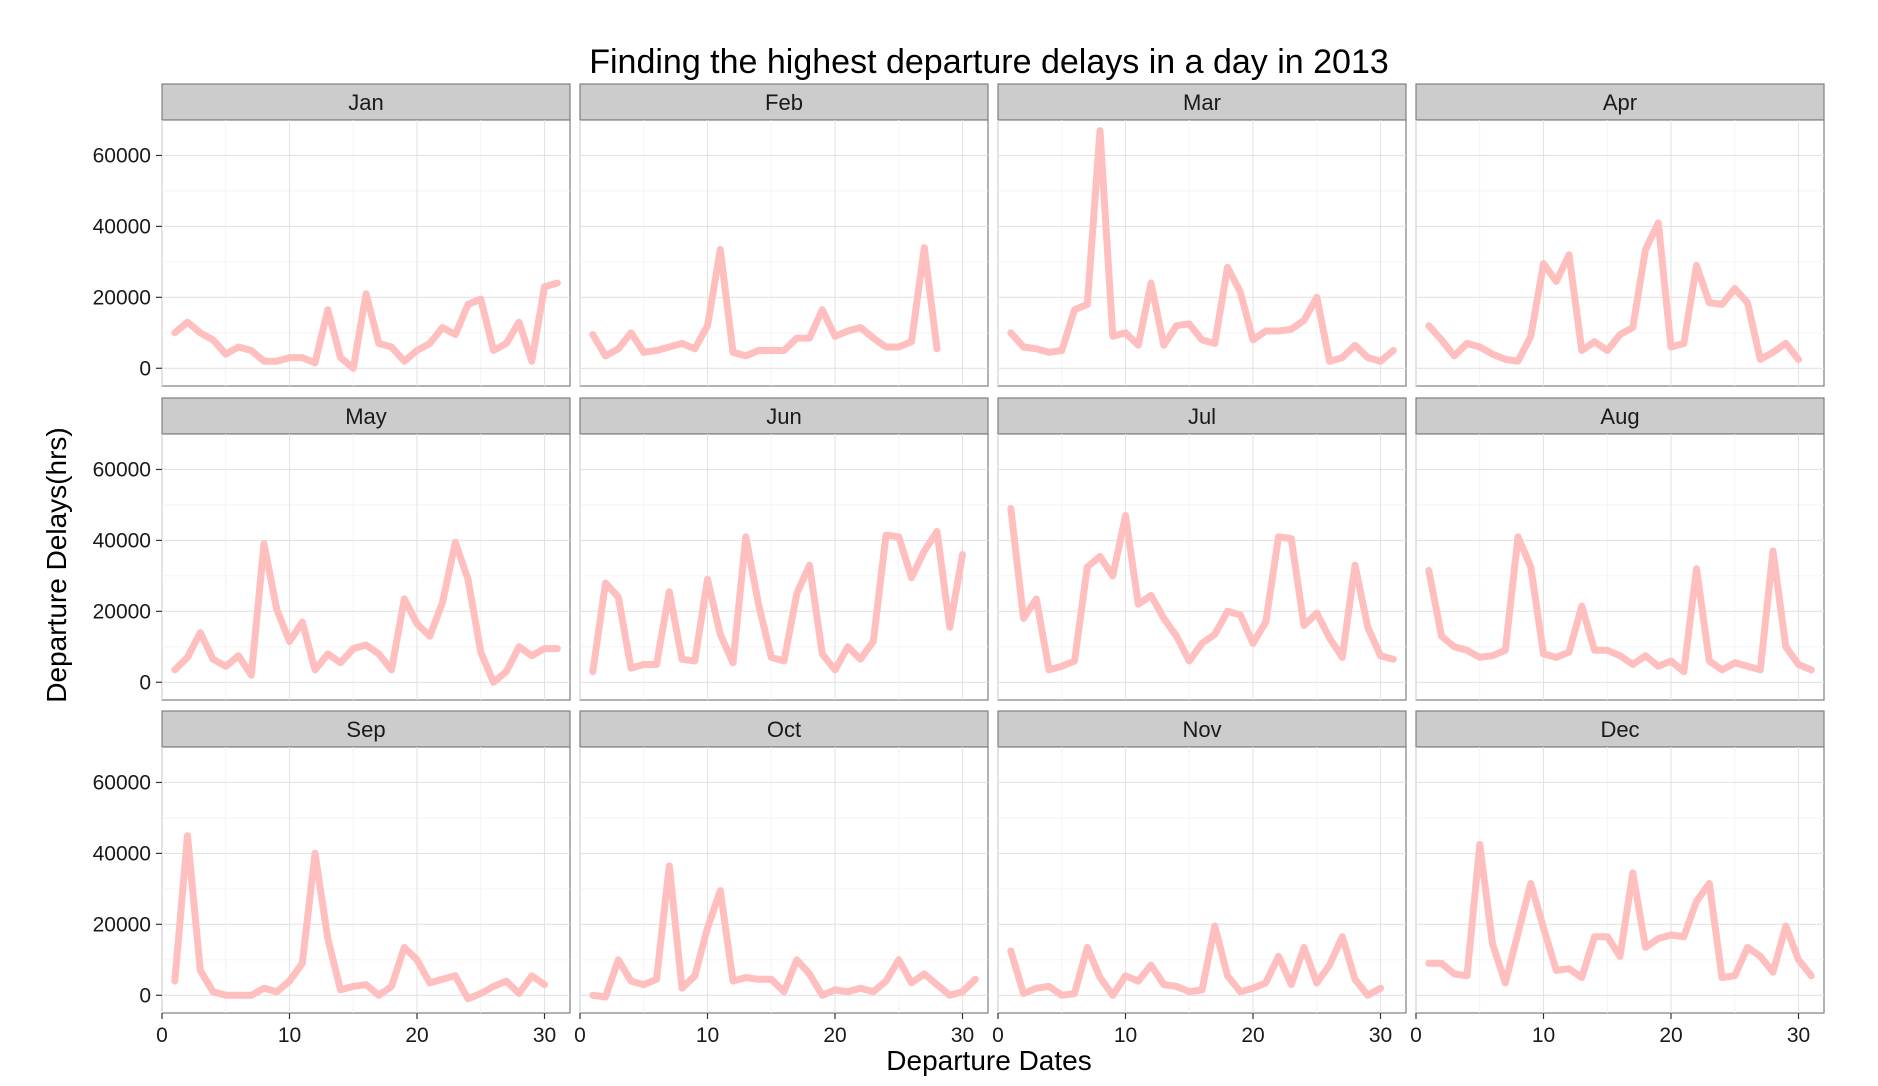  What do you see at coordinates (1619, 416) in the screenshot?
I see `facet-label-aug: Aug` at bounding box center [1619, 416].